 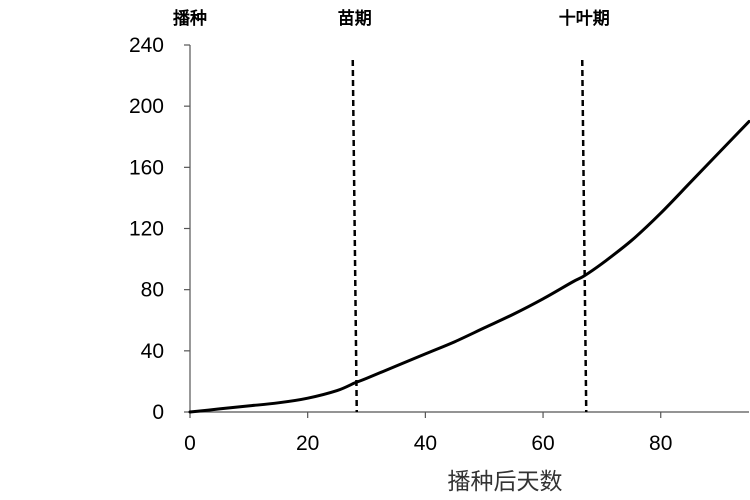 What do you see at coordinates (355, 18) in the screenshot?
I see `stage-label: 苗期` at bounding box center [355, 18].